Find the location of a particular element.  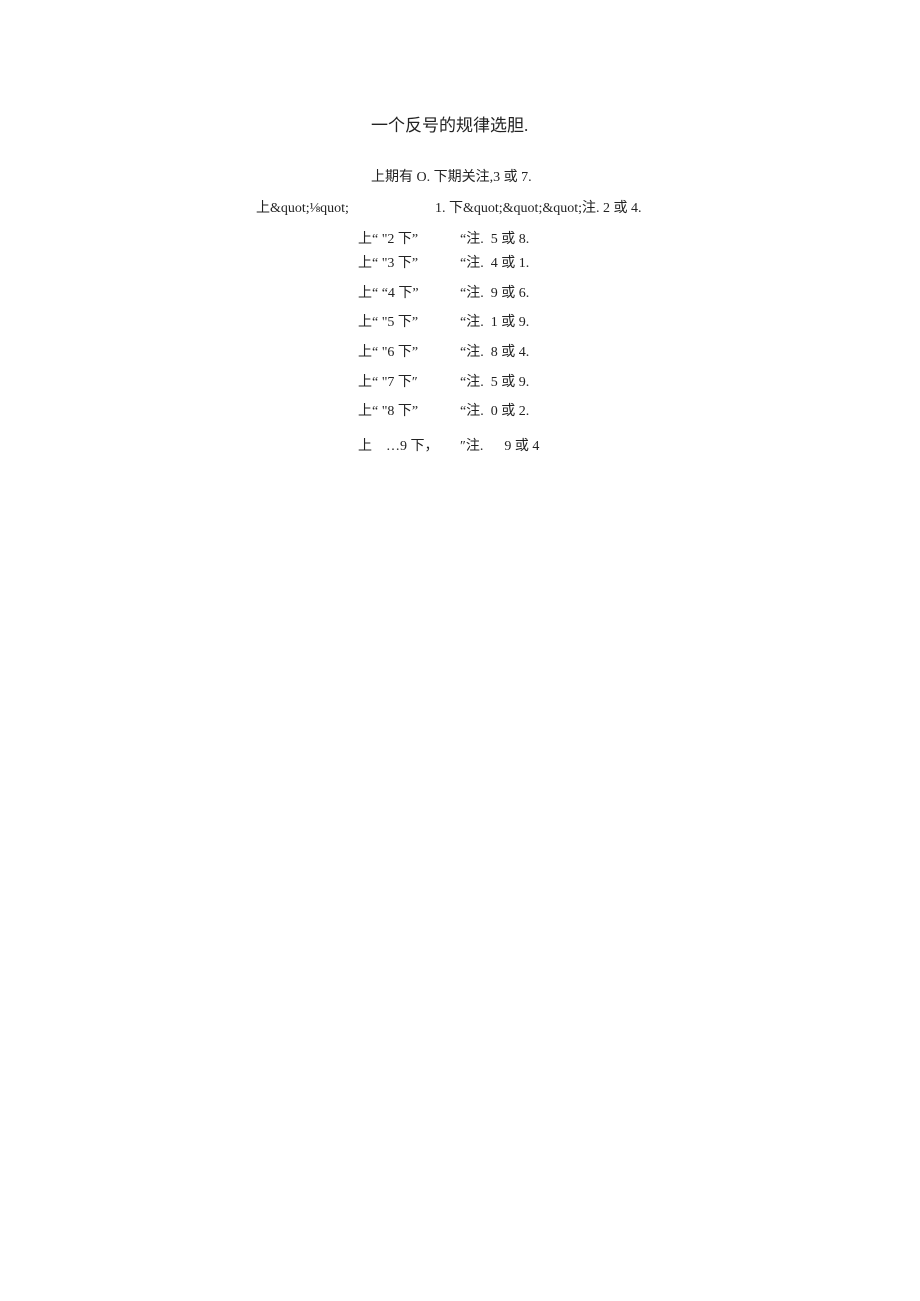

row-left: 上“ "2 下” is located at coordinates (388, 239).